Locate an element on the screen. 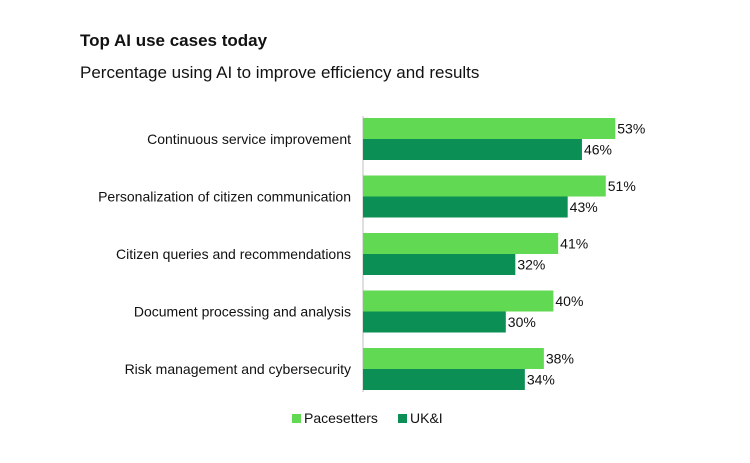  data-label: 53% is located at coordinates (631, 129).